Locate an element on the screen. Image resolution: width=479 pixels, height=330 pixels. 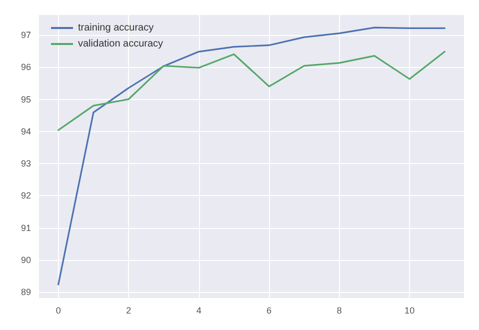
x-tick-label: 10 is located at coordinates (409, 311).